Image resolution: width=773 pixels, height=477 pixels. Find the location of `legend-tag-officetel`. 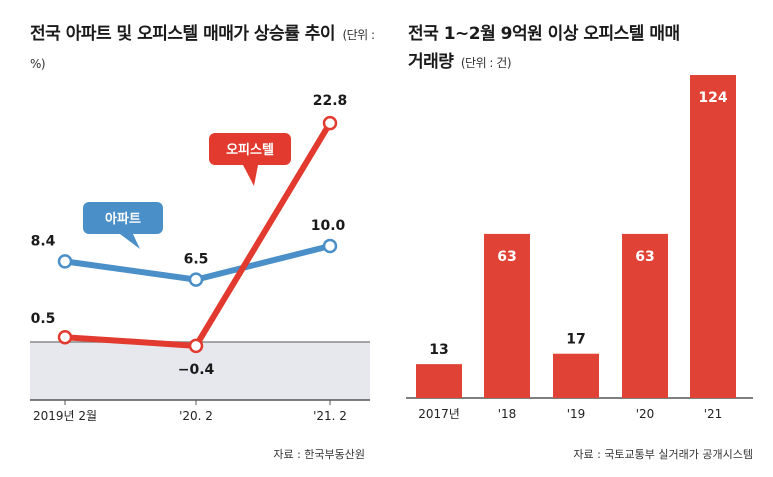

legend-tag-officetel is located at coordinates (250, 149).